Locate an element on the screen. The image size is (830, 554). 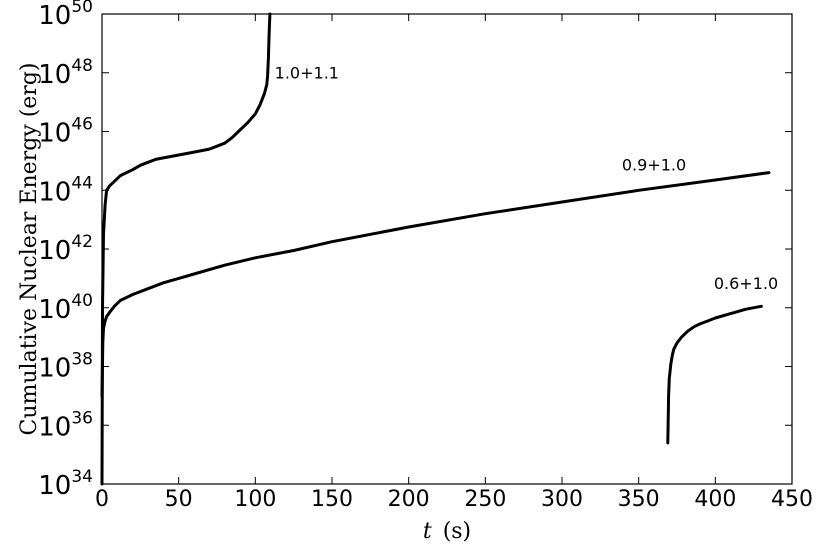
y-tick-label: 1040 is located at coordinates (65, 308).